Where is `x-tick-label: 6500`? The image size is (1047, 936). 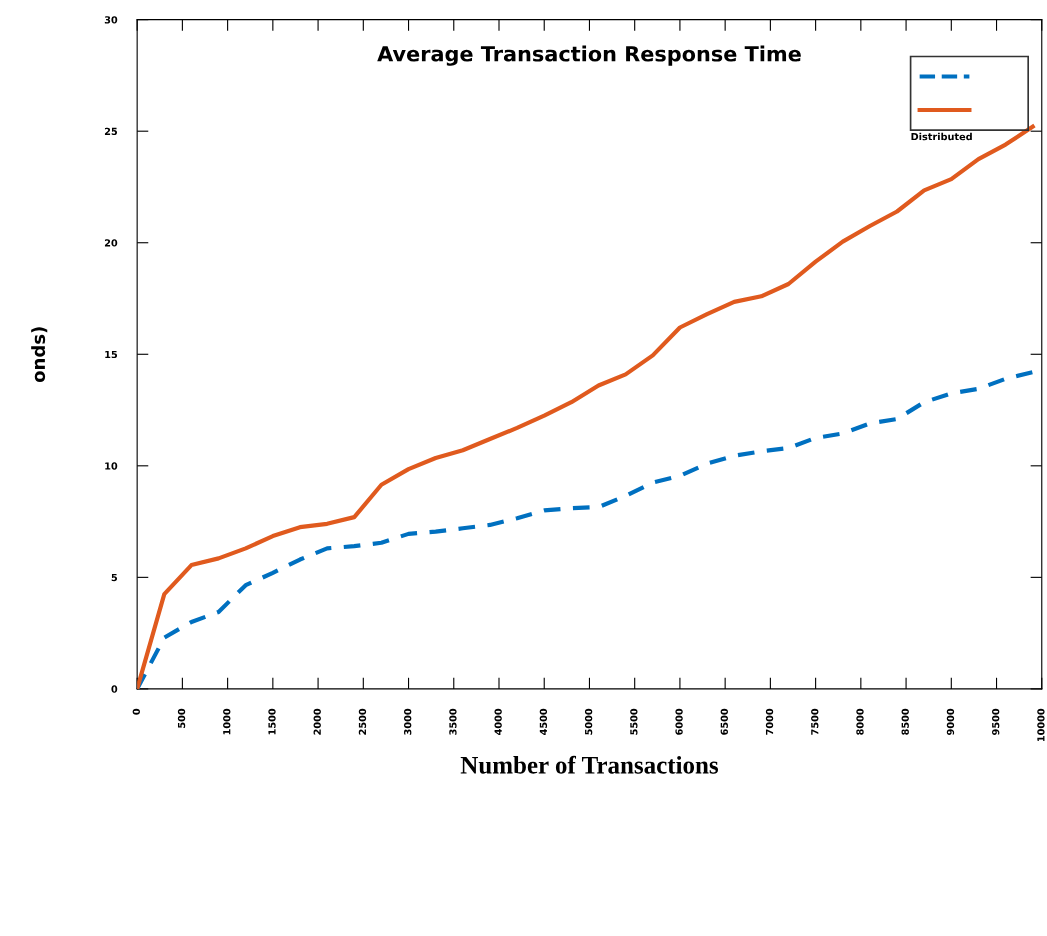 x-tick-label: 6500 is located at coordinates (724, 721).